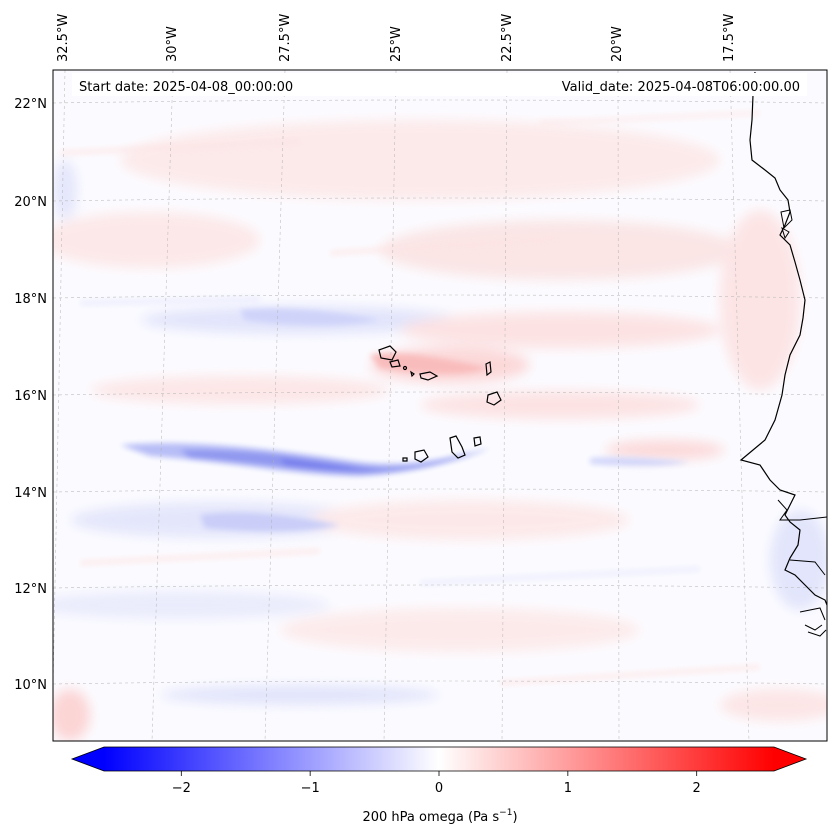 This screenshot has height=839, width=837. Describe the element at coordinates (30, 202) in the screenshot. I see `lat-label: 20°N` at that location.